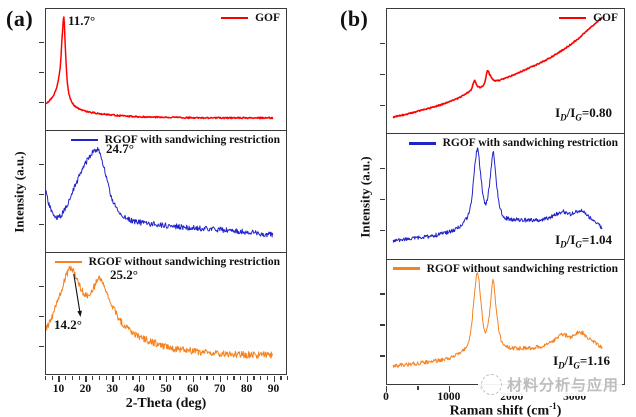 This screenshot has width=636, height=417. I want to click on legend-b-rgof-without: RGOF without sandwiching restriction, so click(502, 269).